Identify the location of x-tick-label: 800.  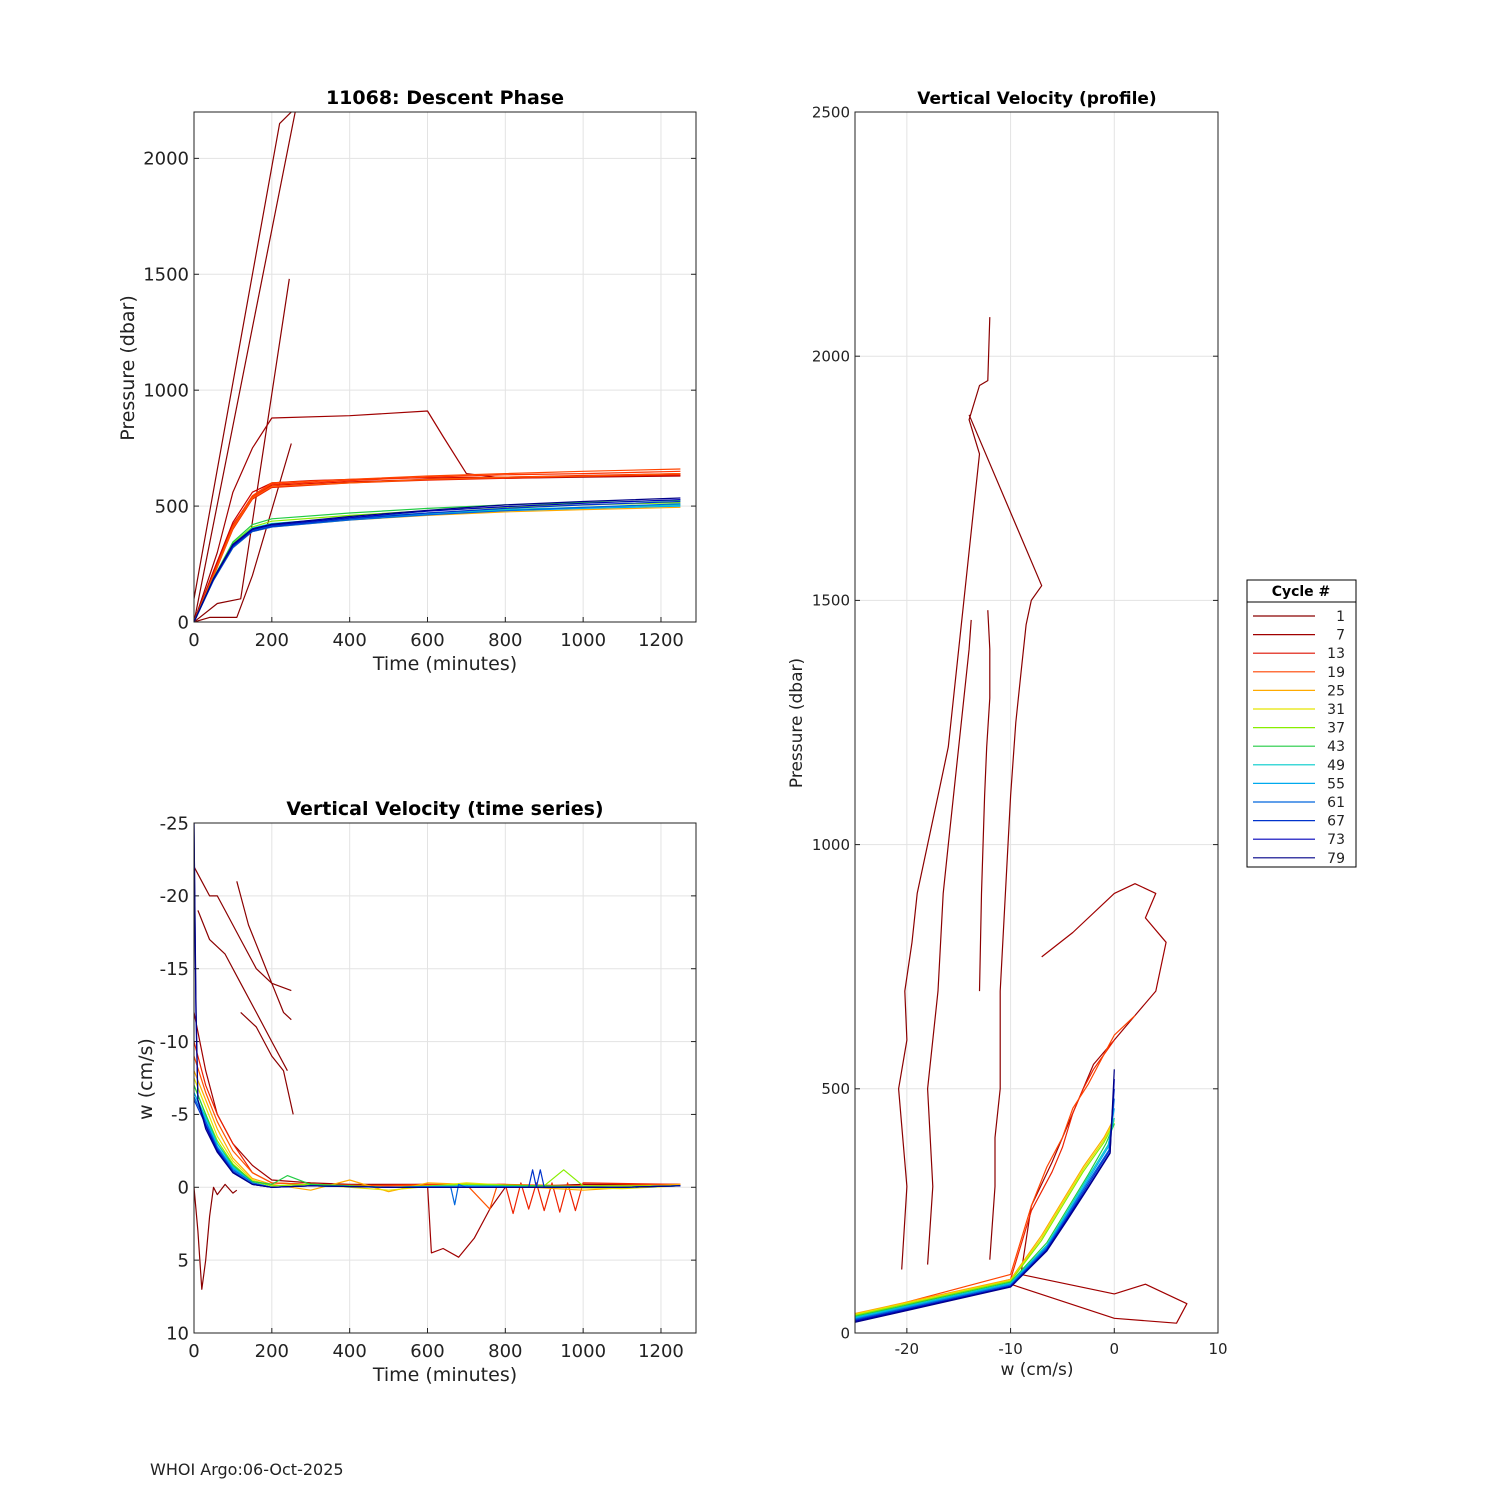
(505, 640).